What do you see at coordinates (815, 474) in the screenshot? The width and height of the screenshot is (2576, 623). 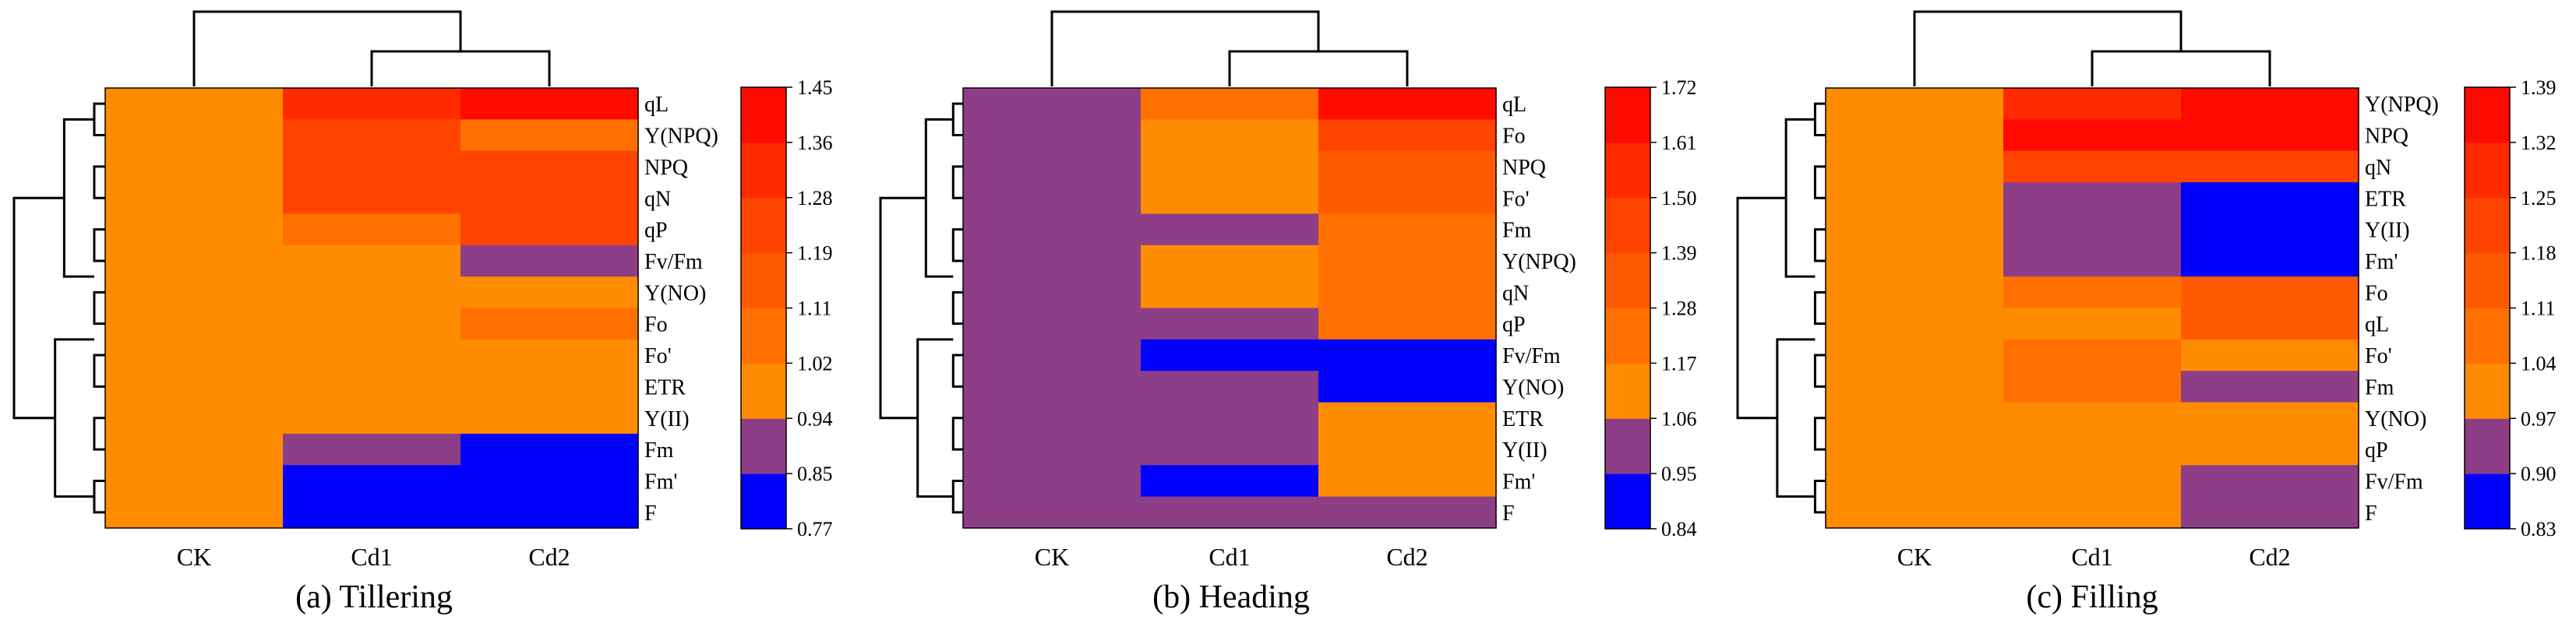 I see `colorbar-tick-label: 0.85` at bounding box center [815, 474].